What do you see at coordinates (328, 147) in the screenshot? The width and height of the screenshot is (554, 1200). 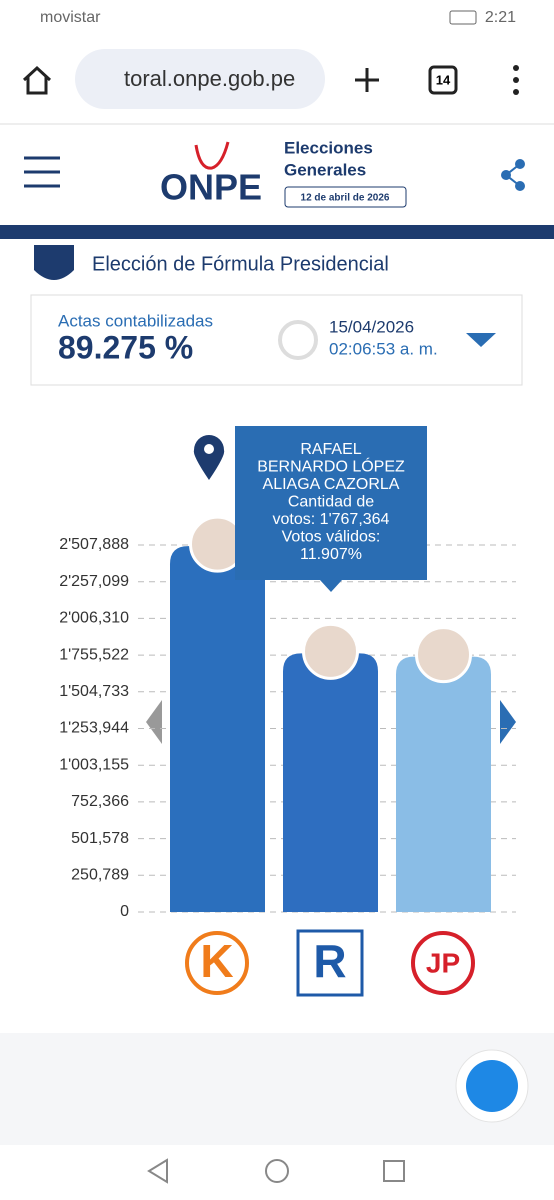 I see `header-line: Elecciones` at bounding box center [328, 147].